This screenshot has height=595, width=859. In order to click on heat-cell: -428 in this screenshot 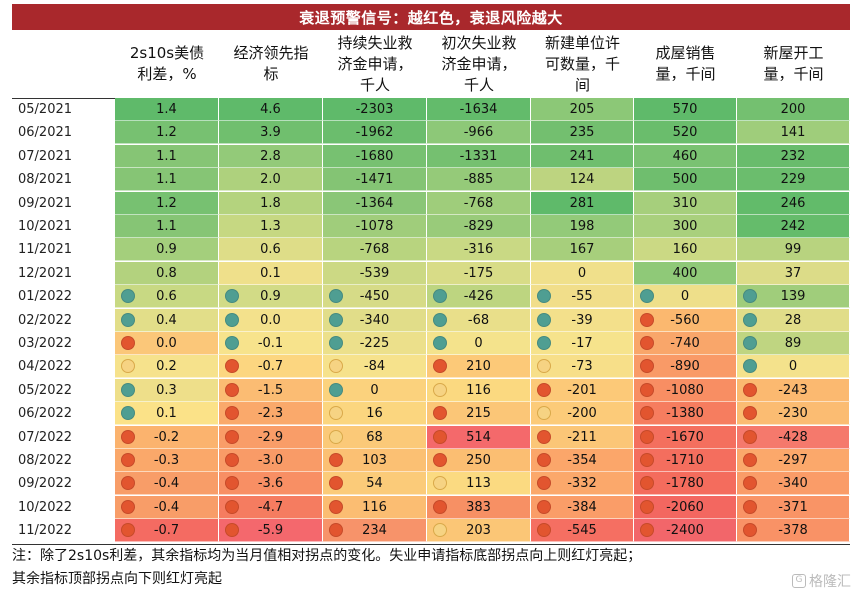, I will do `click(793, 437)`.